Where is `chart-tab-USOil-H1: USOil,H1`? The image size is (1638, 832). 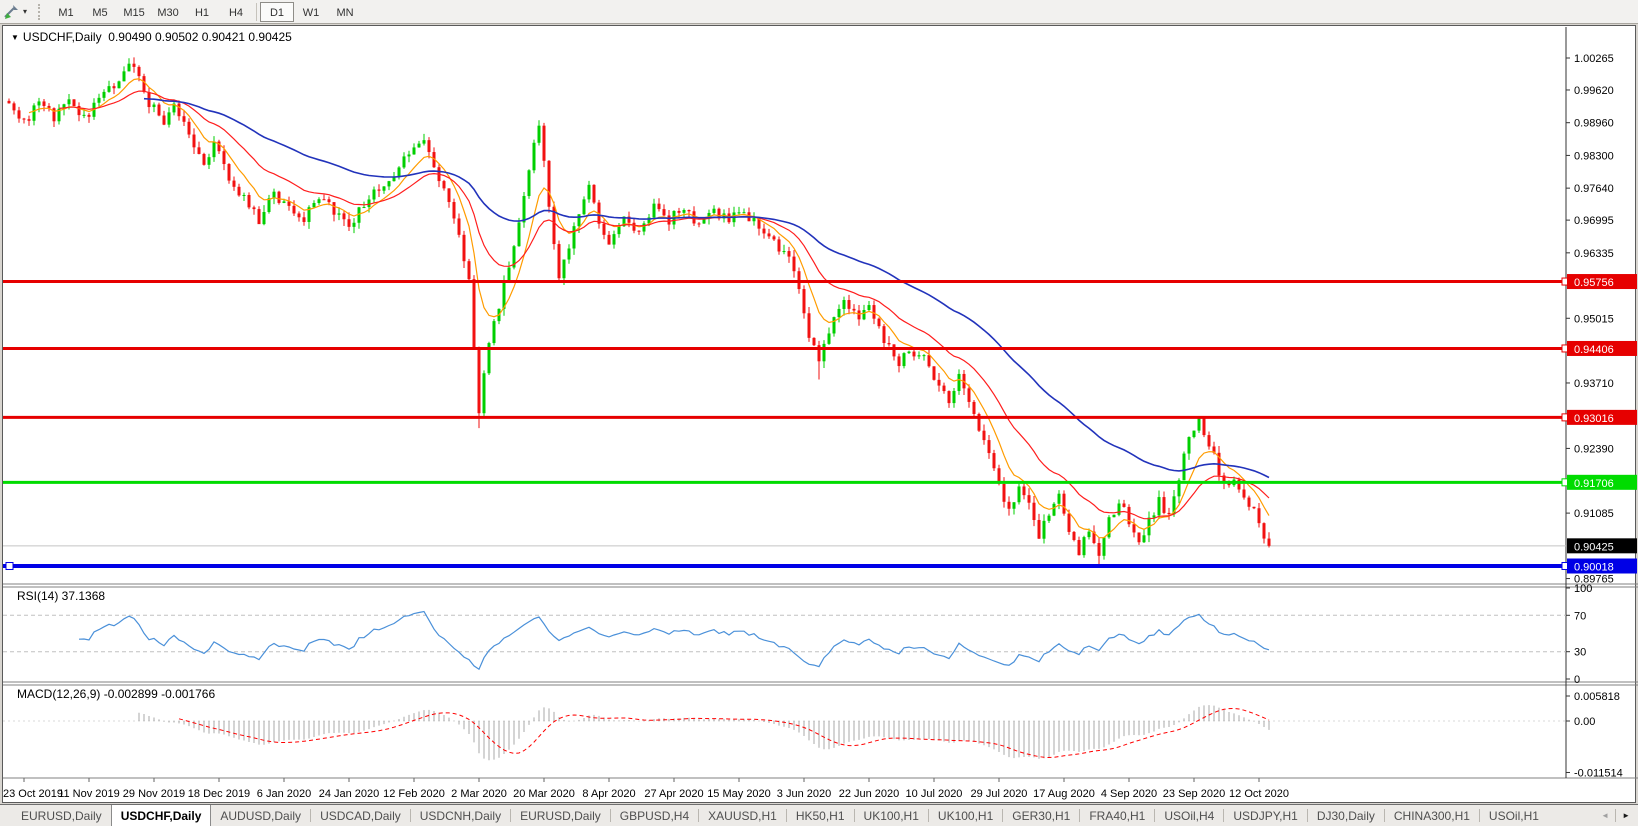
chart-tab-USOil-H1: USOil,H1 is located at coordinates (1513, 815).